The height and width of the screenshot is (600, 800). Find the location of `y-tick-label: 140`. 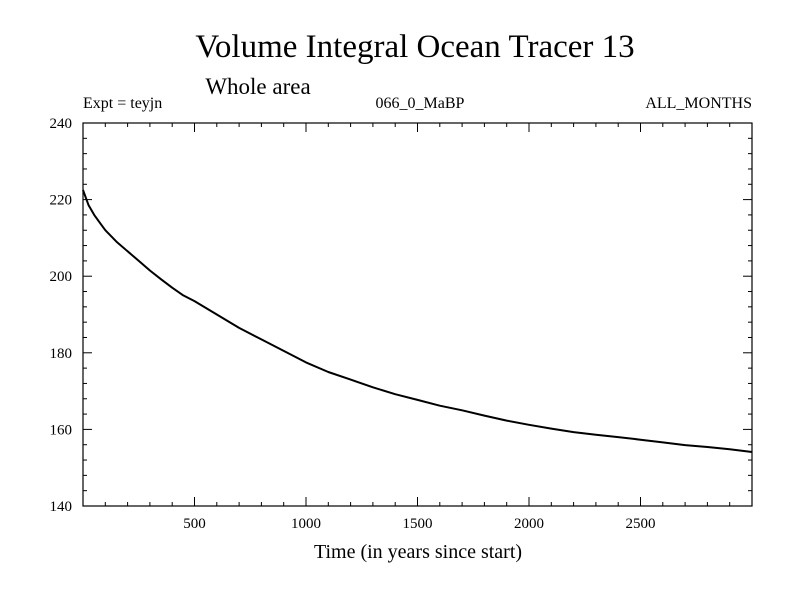

y-tick-label: 140 is located at coordinates (61, 507).